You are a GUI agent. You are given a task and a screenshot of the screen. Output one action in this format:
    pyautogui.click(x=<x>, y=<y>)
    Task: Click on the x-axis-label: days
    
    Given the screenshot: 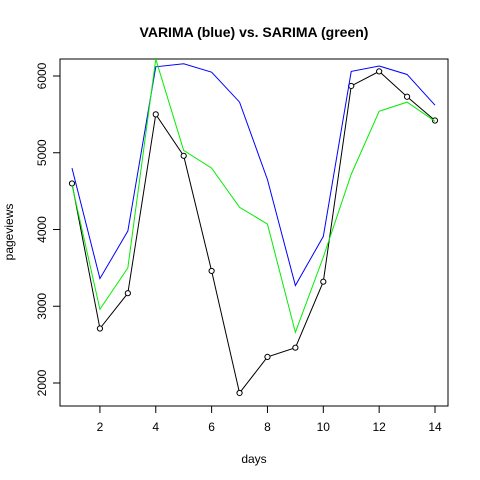 What is the action you would take?
    pyautogui.click(x=253, y=459)
    